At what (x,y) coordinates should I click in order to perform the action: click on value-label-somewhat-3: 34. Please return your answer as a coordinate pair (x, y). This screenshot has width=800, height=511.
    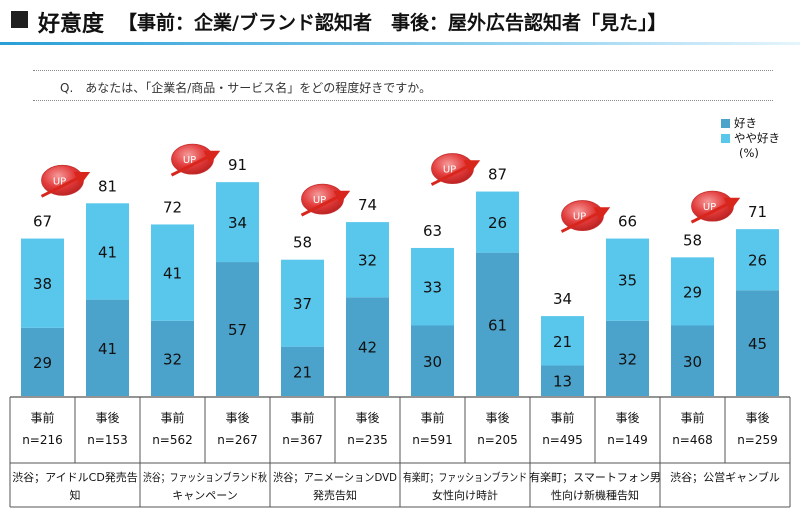
    Looking at the image, I should click on (237, 223).